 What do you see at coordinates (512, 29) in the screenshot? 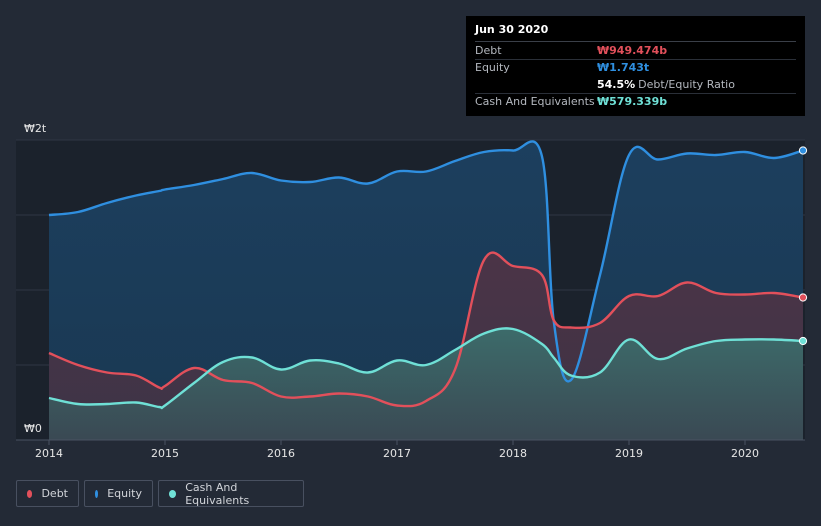
I see `tooltip-date: Jun 30 2020` at bounding box center [512, 29].